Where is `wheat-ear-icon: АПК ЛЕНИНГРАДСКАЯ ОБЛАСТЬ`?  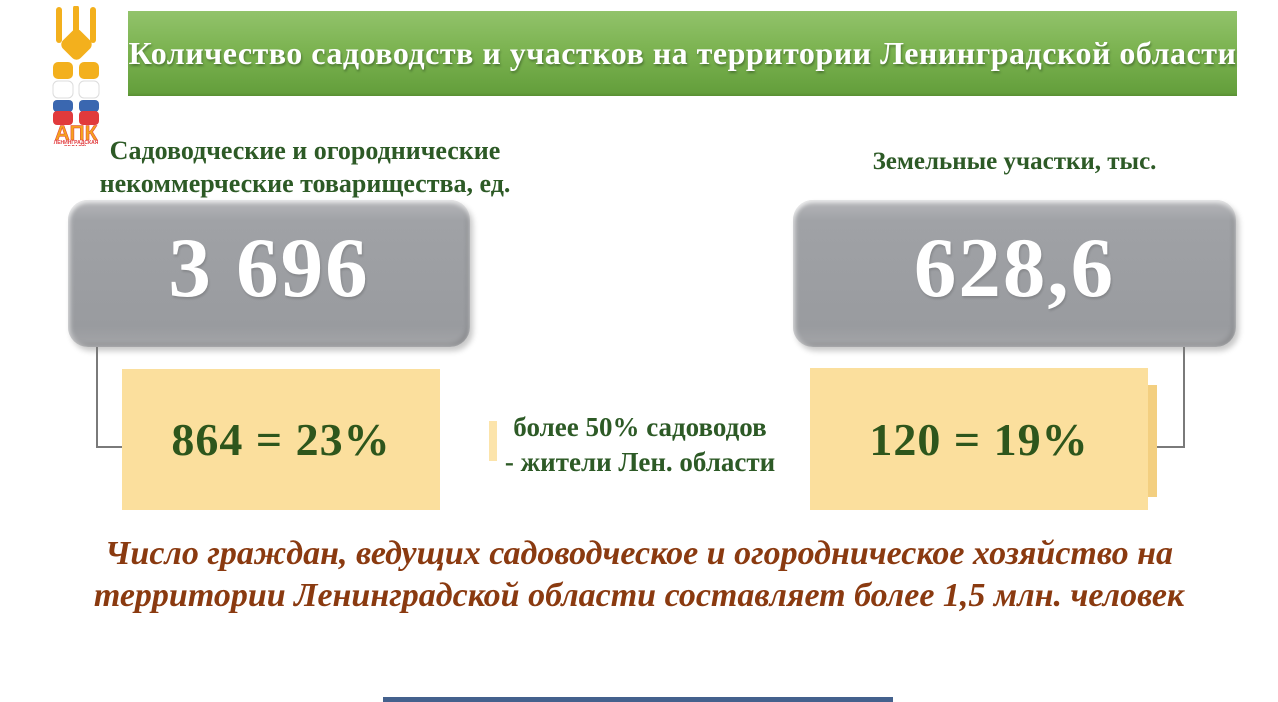
wheat-ear-icon: АПК ЛЕНИНГРАДСКАЯ ОБЛАСТЬ is located at coordinates (76, 78).